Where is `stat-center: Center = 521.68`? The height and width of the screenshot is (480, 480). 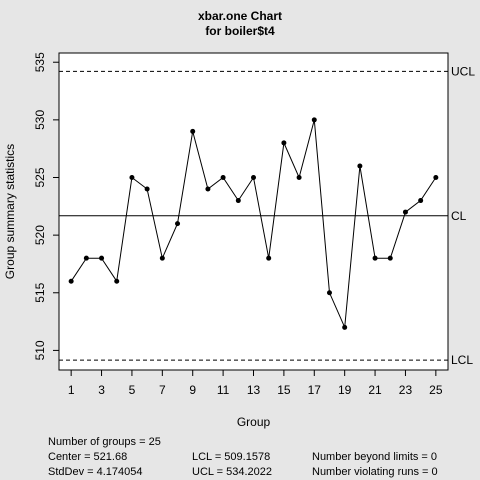 stat-center: Center = 521.68 is located at coordinates (88, 457).